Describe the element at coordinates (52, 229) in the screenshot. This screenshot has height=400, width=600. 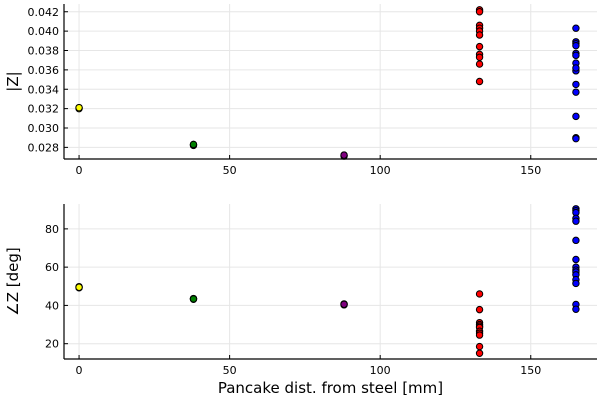
I see `y-tick-label: 80` at that location.